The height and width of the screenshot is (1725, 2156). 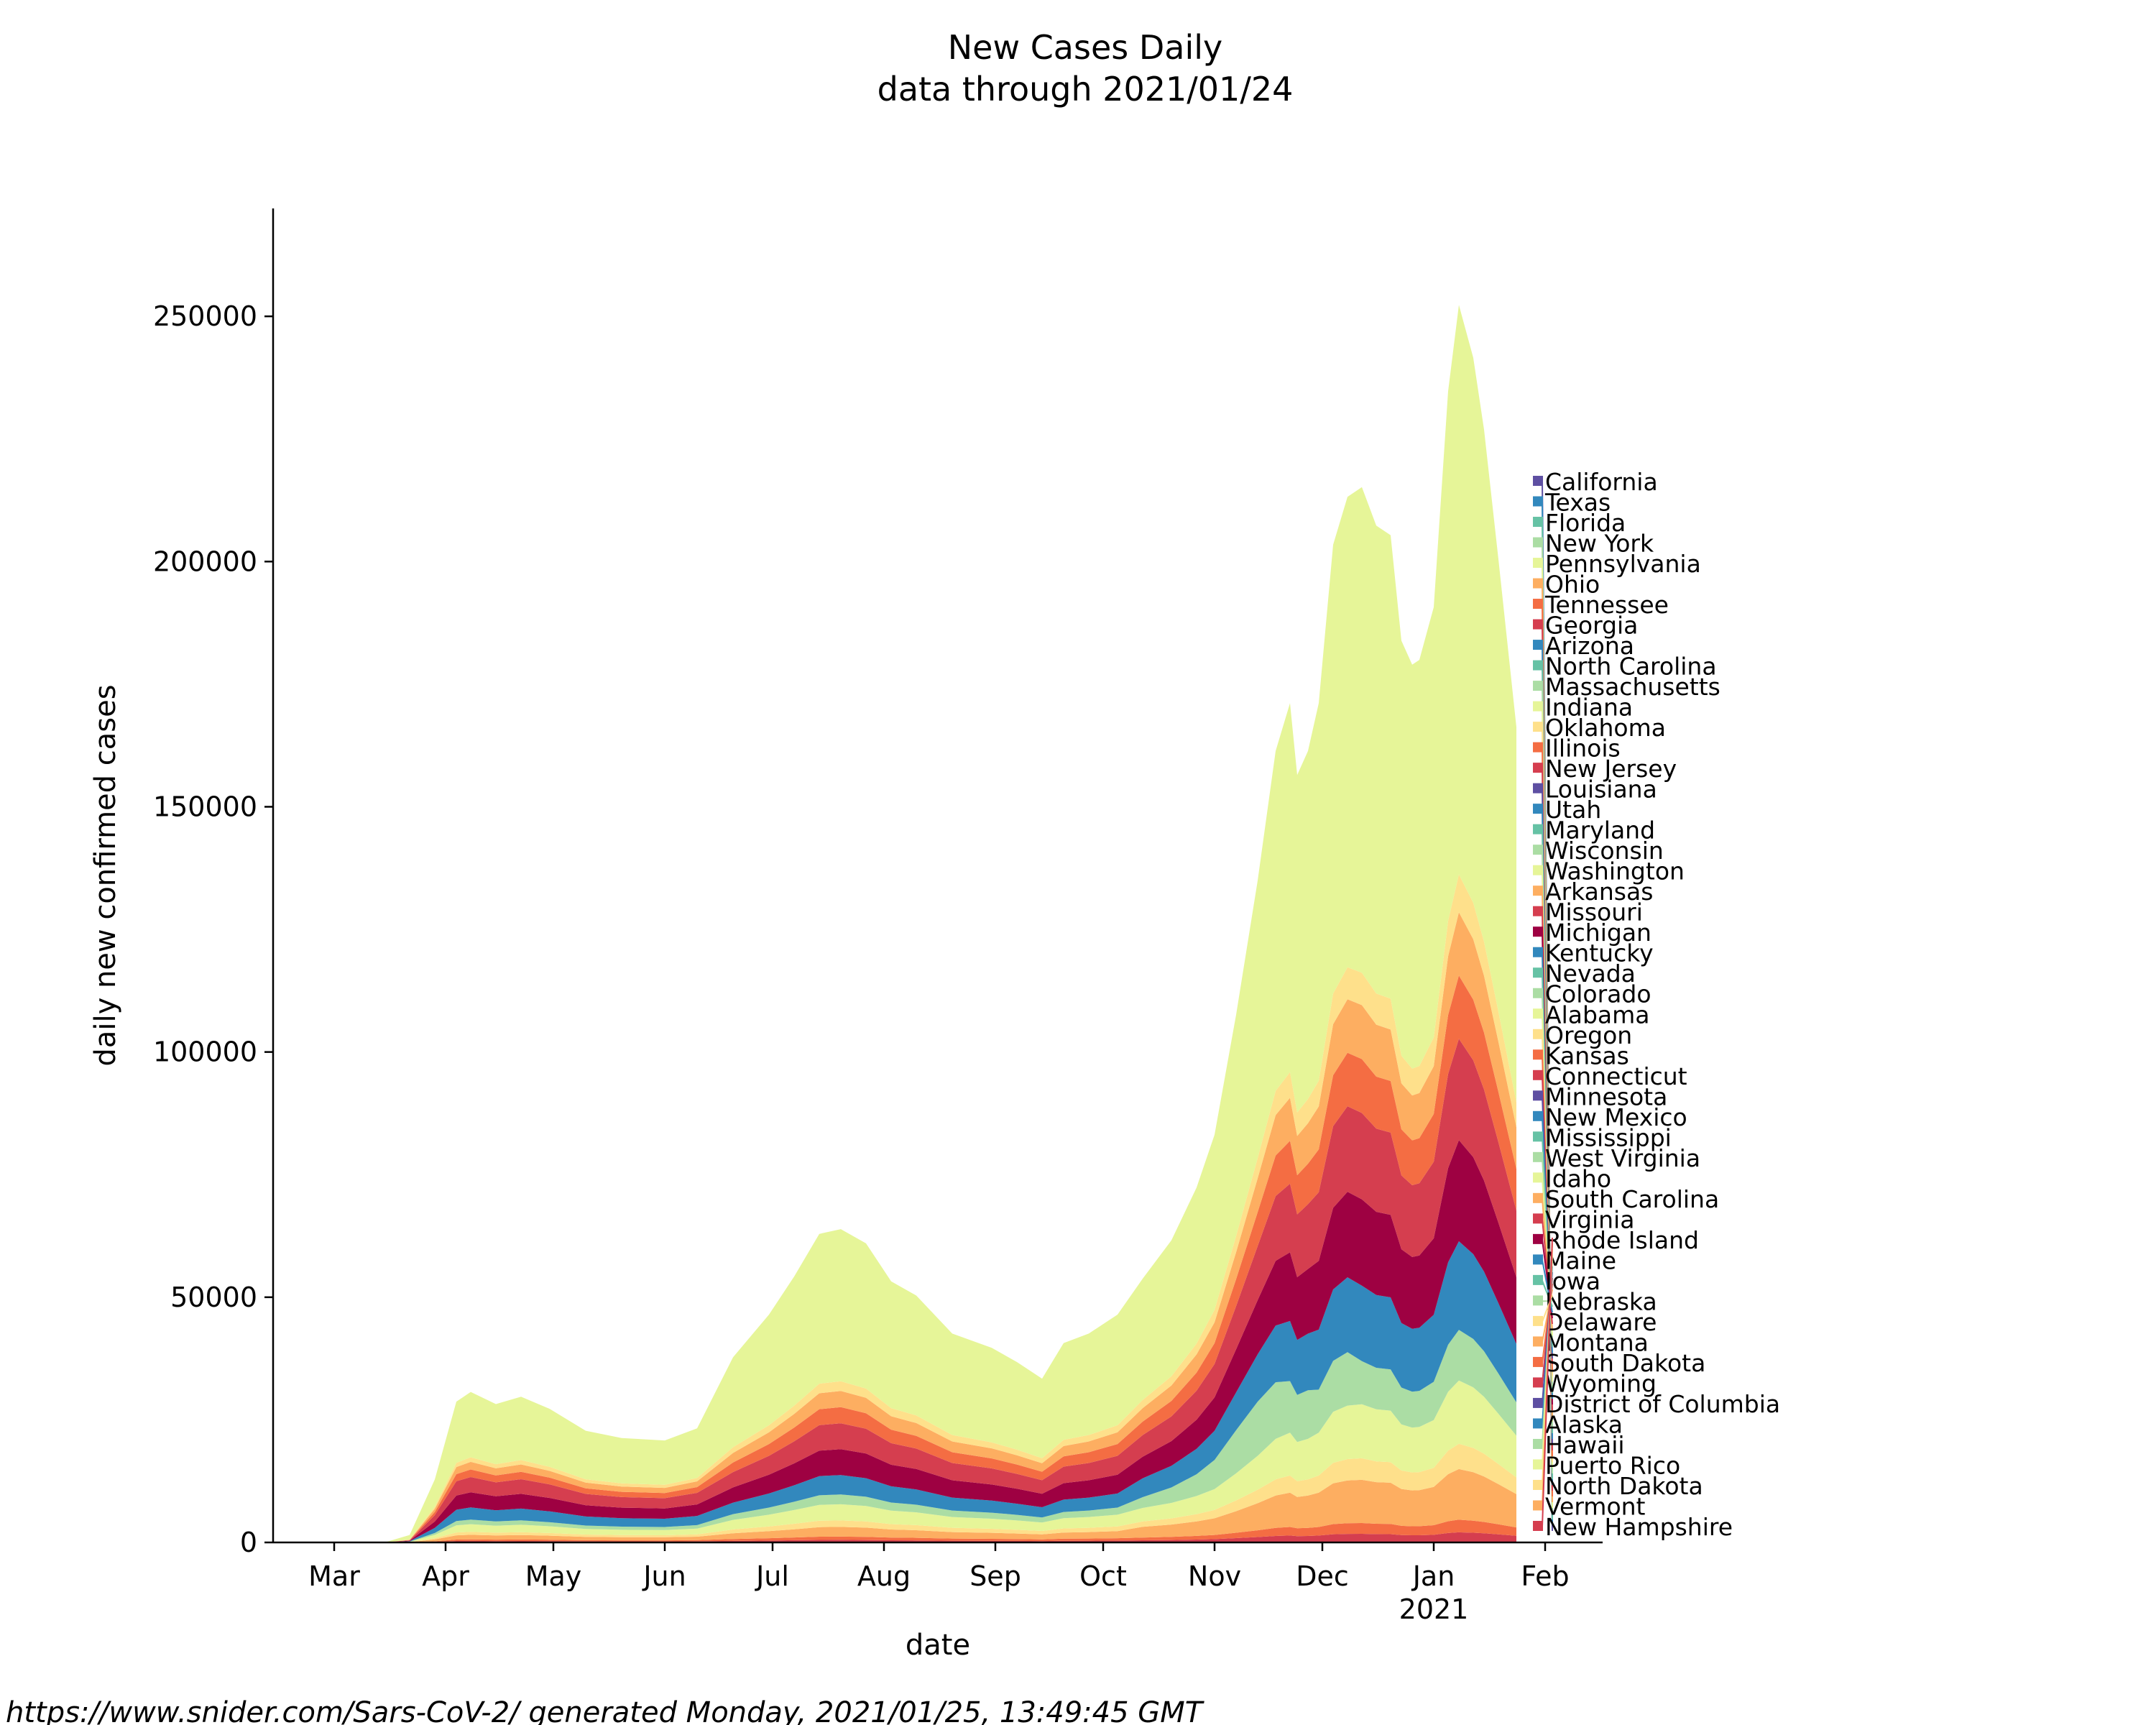 I want to click on y-tick-label-2: 100000, so click(x=205, y=1052).